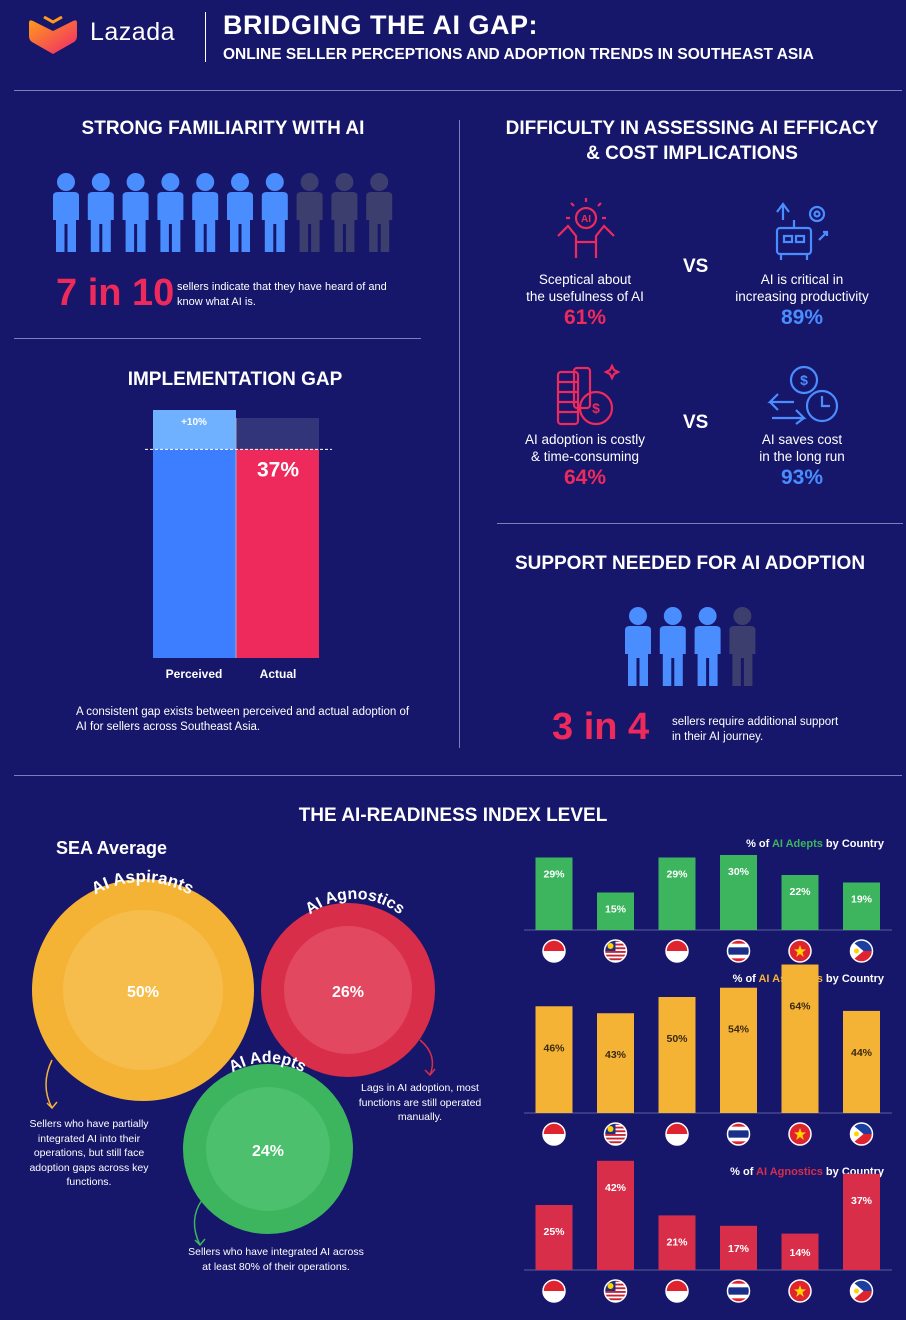 This screenshot has height=1320, width=906. Describe the element at coordinates (815, 844) in the screenshot. I see `country-chart-title: % of AI Adepts by Country` at that location.